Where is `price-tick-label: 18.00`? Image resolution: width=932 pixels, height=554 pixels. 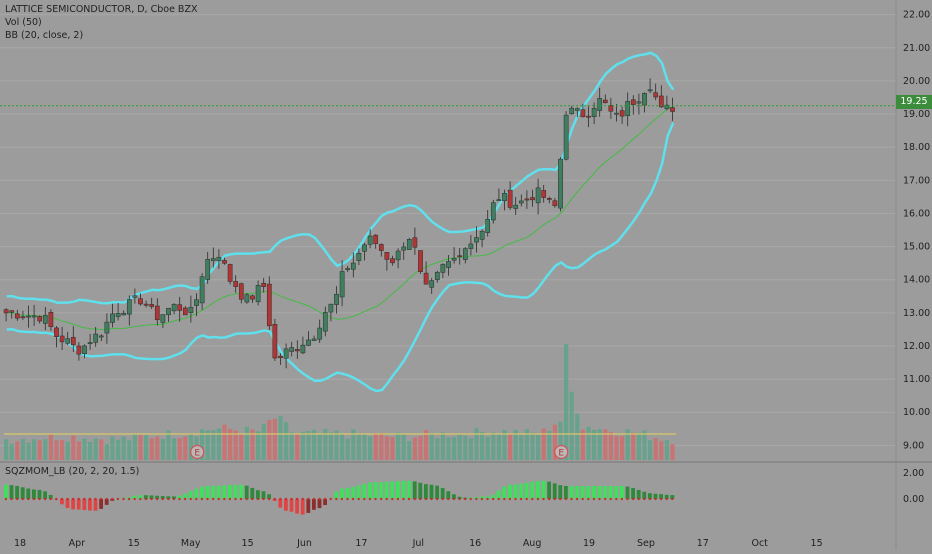 price-tick-label: 18.00 is located at coordinates (916, 147).